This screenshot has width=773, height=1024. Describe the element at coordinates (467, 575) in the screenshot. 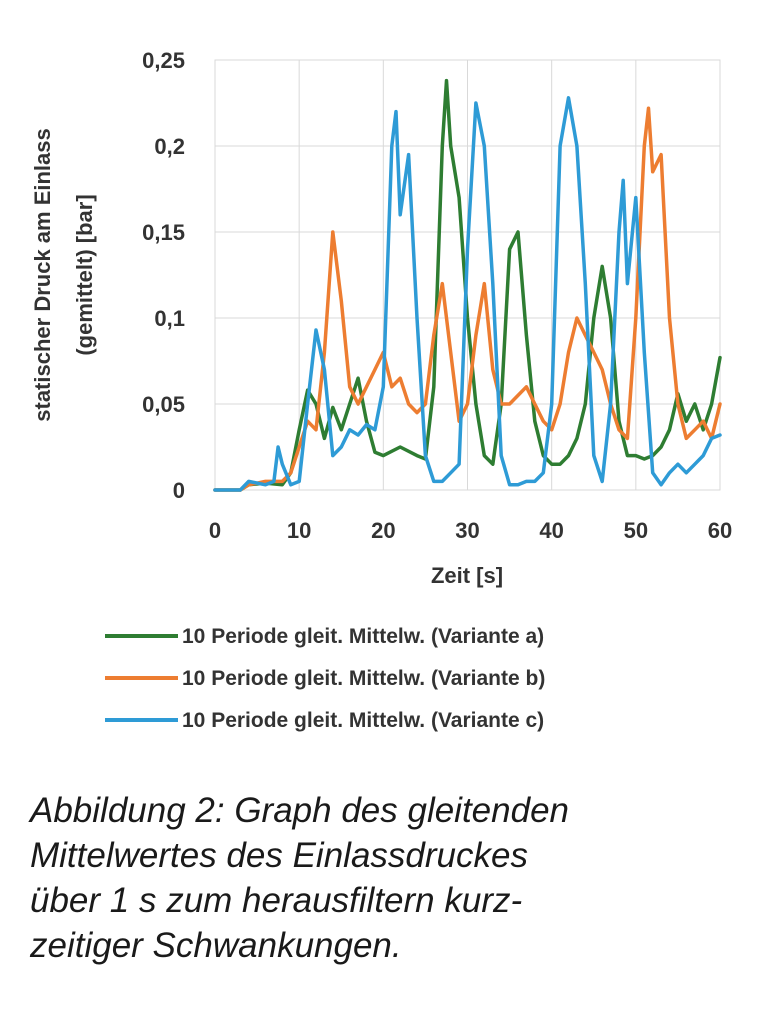

I see `x-axis-label: Zeit [s]` at that location.